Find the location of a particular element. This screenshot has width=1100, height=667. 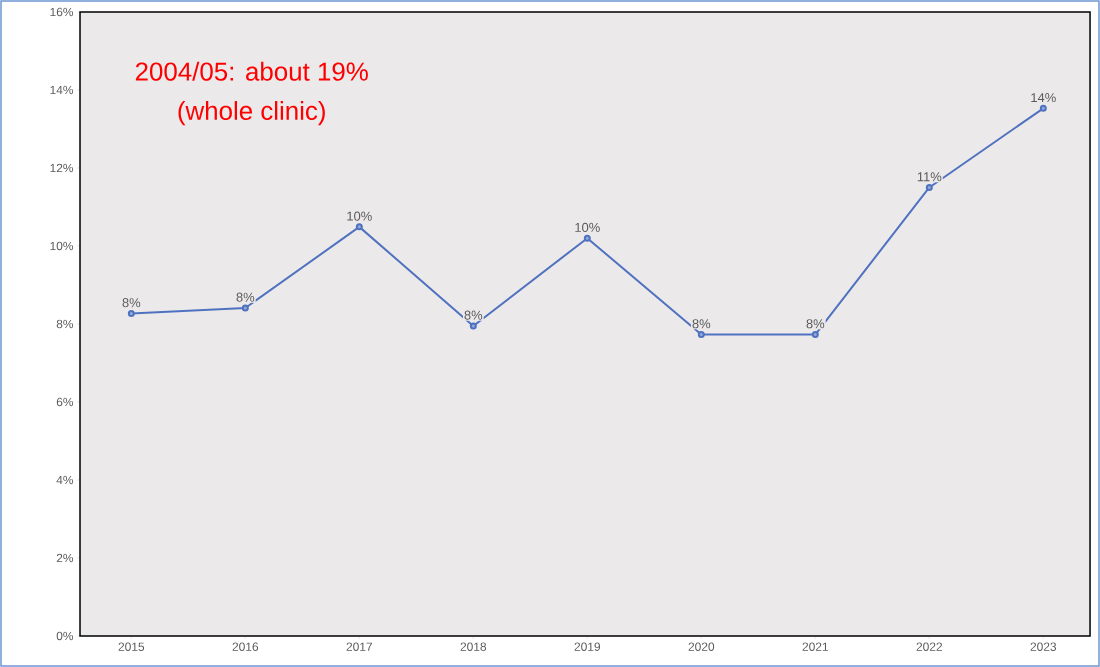

x-tick-label: 2022 is located at coordinates (929, 646).